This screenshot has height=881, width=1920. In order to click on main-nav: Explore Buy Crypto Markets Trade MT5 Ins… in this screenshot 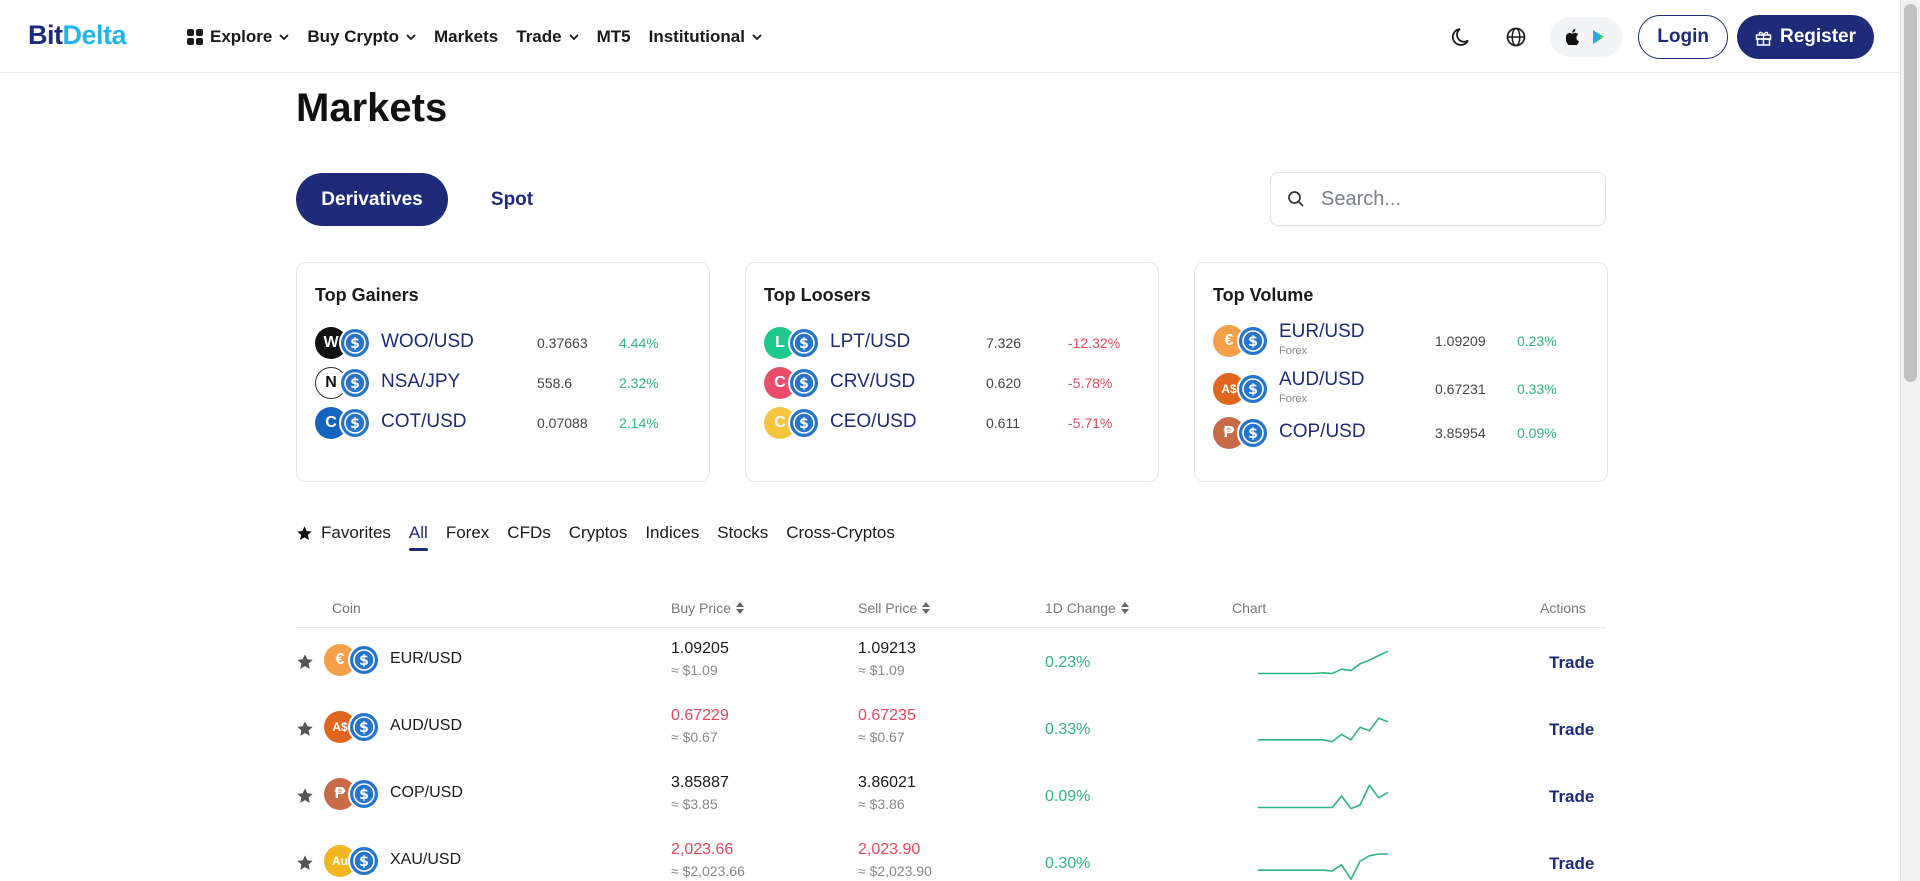, I will do `click(483, 36)`.